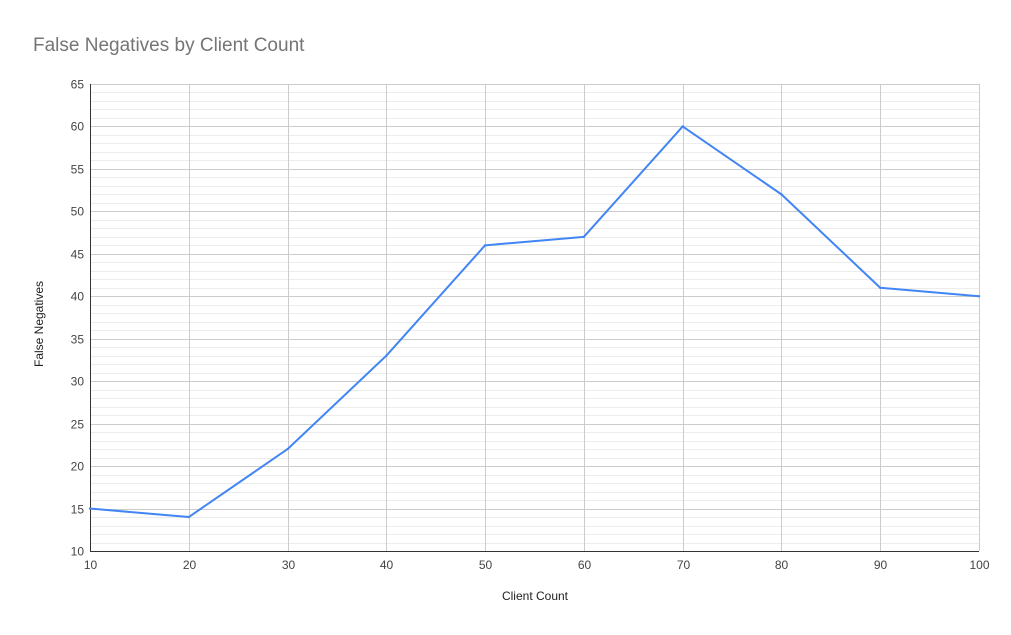 The height and width of the screenshot is (635, 1011). What do you see at coordinates (979, 565) in the screenshot?
I see `x-tick-label: 100` at bounding box center [979, 565].